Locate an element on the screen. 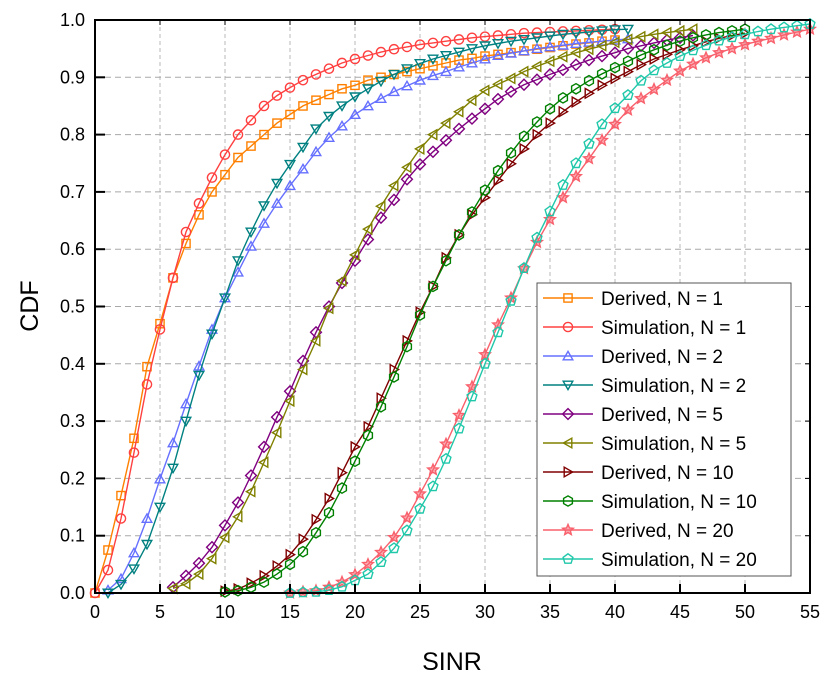  y-tick-label: 0.8 is located at coordinates (72, 135).